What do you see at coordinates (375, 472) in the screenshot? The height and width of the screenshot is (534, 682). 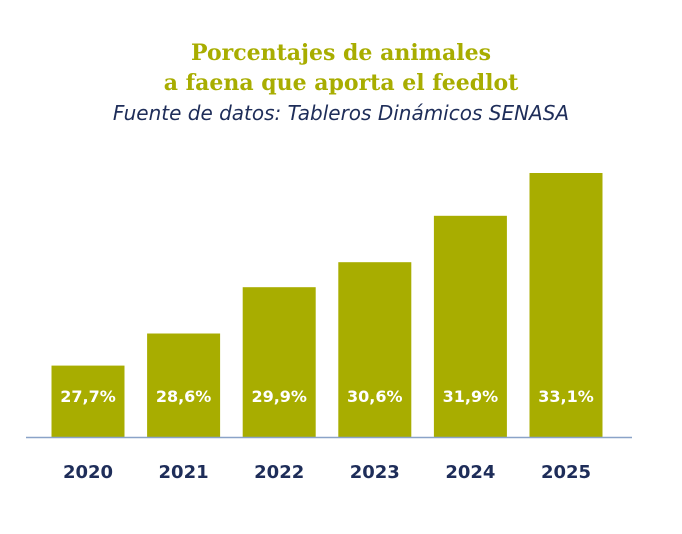 I see `category-label-2023: 2023` at bounding box center [375, 472].